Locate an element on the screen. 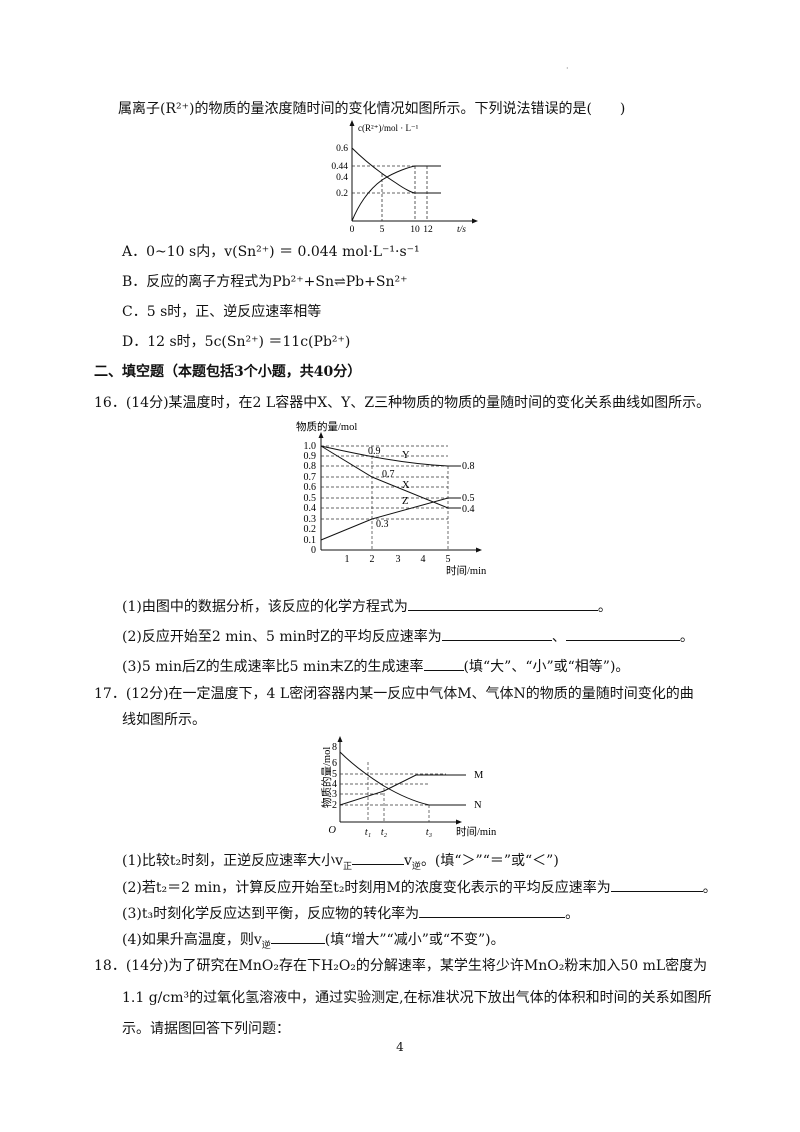  q16-sub2: (2)反应开始至2 min、5 min时Z的平均反应速率为 、 。 is located at coordinates (408, 636).